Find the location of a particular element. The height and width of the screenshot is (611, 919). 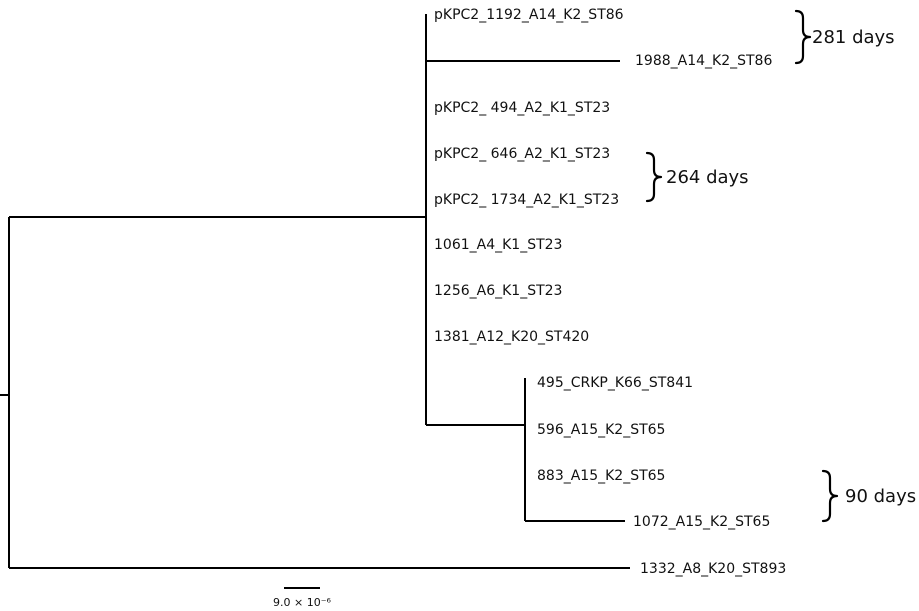

leaf-label: pKPC2_ 494_A2_K1_ST23 is located at coordinates (522, 108).